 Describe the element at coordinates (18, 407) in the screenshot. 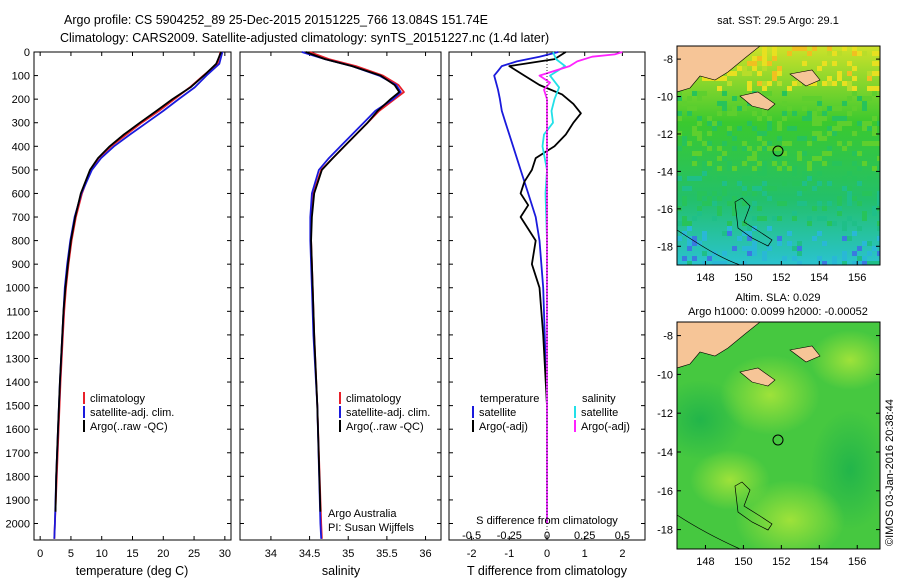

I see `y-tick-label: 1500` at that location.